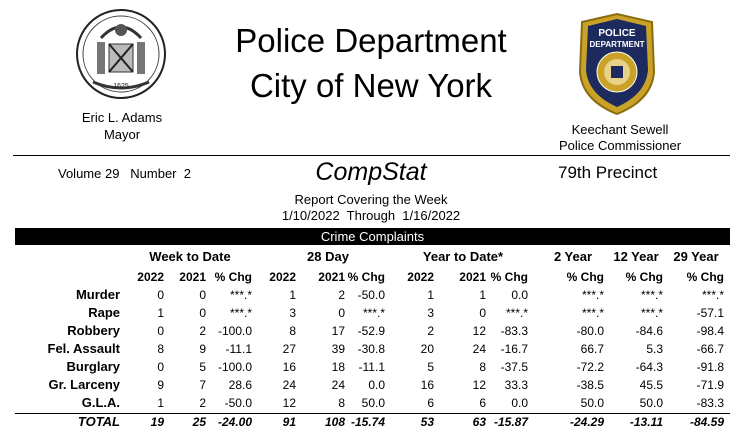 The image size is (742, 434). Describe the element at coordinates (696, 256) in the screenshot. I see `group-header-29year: 29 Year` at that location.